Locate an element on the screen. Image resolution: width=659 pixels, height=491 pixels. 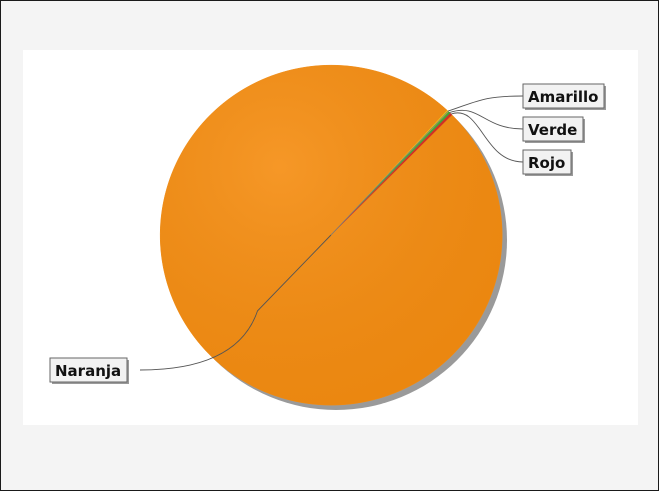
slice-amarillo-label-text: Amarillo is located at coordinates (563, 97).